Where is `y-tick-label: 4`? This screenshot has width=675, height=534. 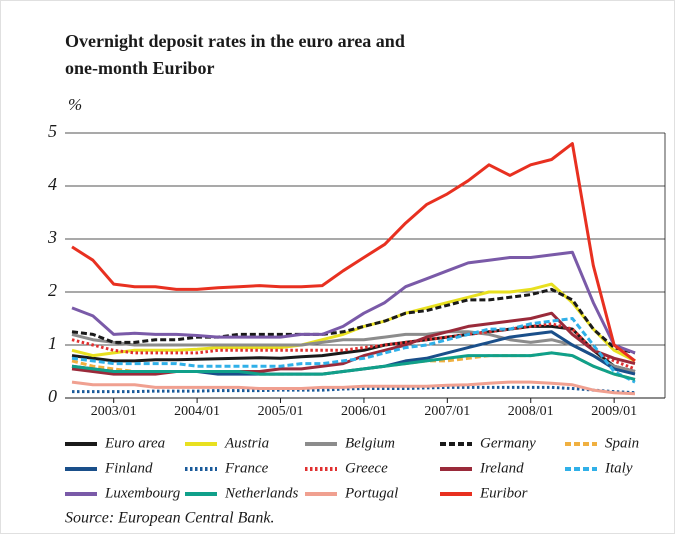 y-tick-label: 4 is located at coordinates (52, 184).